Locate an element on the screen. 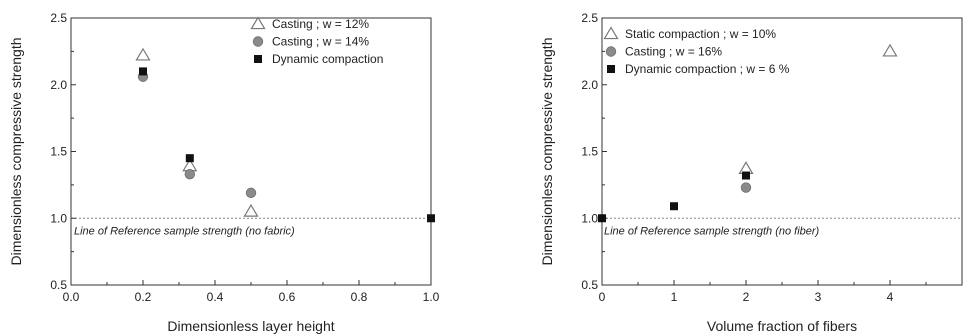 The width and height of the screenshot is (964, 335). x-tick-label: 0.8 is located at coordinates (359, 297).